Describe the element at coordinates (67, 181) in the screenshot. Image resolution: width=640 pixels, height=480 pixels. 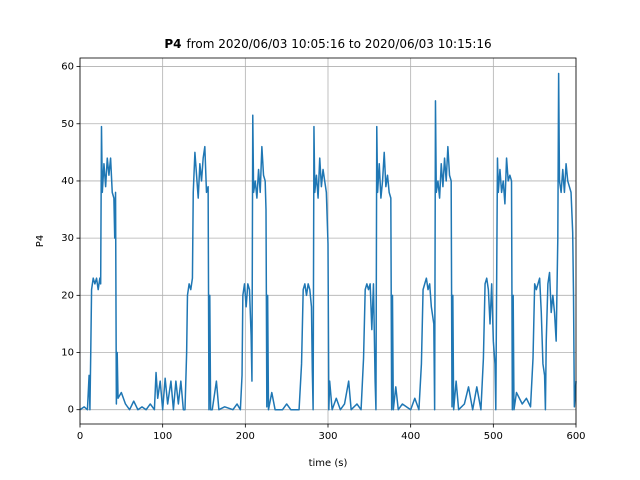
I see `y-tick-label: 40` at that location.